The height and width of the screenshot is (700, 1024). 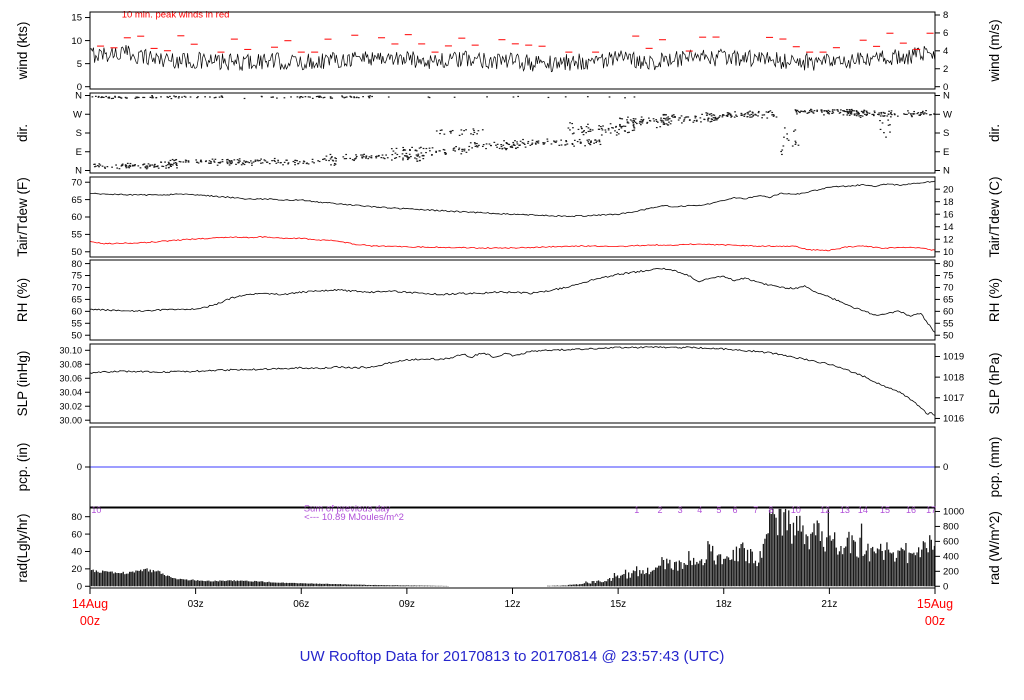 I want to click on series-relative-humidity, so click(x=512, y=300).